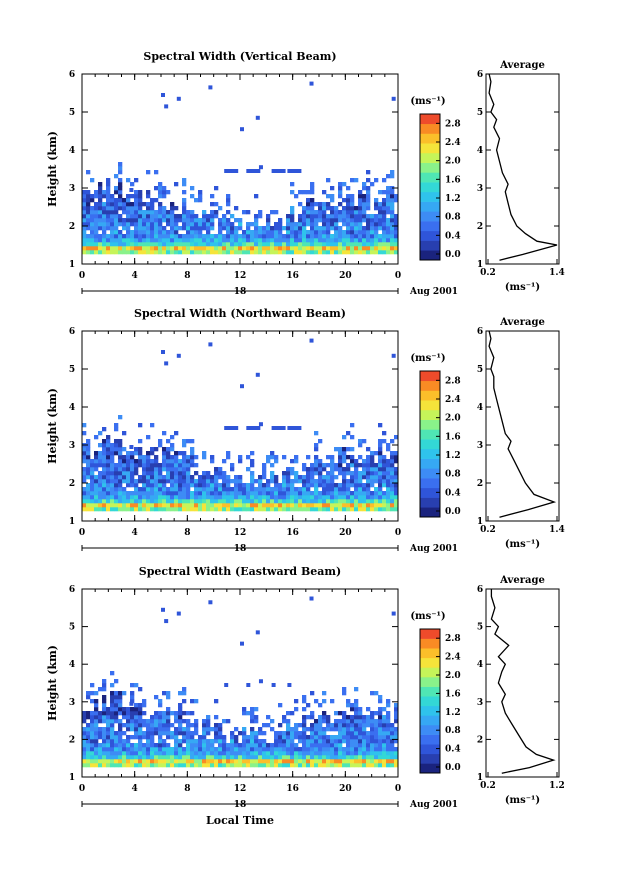  Describe the element at coordinates (480, 370) in the screenshot. I see `profile-y-tick-label: 5` at that location.